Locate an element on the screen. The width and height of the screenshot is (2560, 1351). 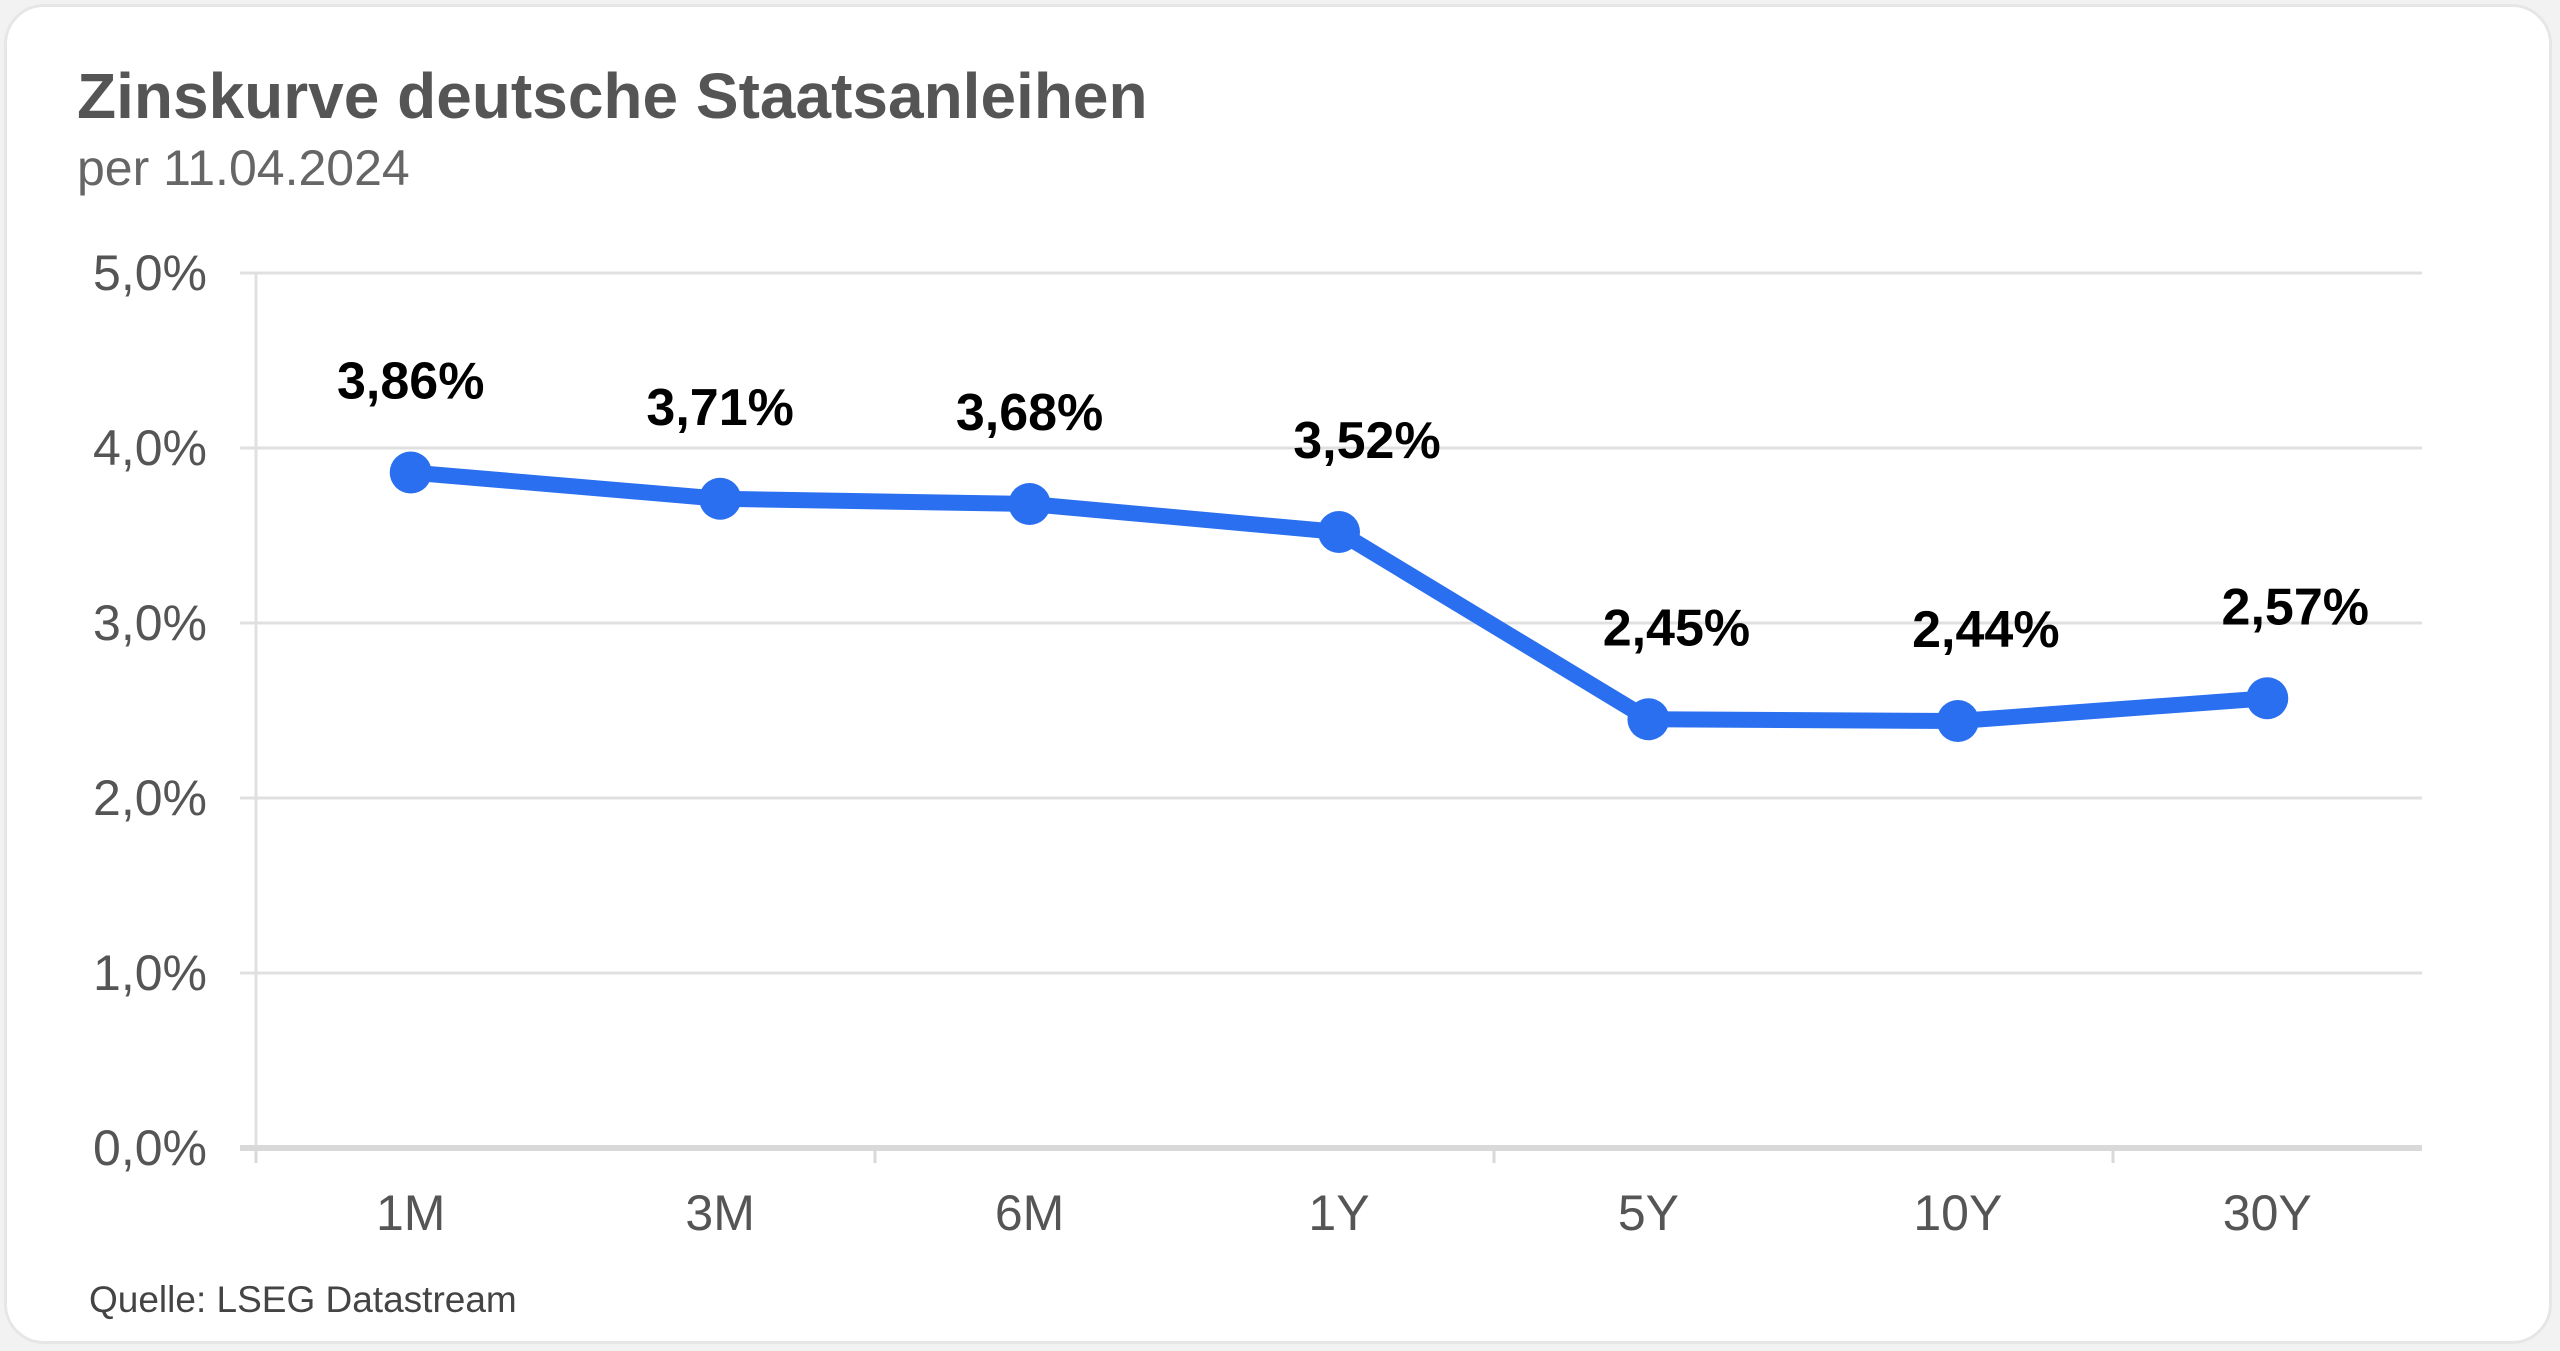
data-label: 2,57% is located at coordinates (2295, 607).